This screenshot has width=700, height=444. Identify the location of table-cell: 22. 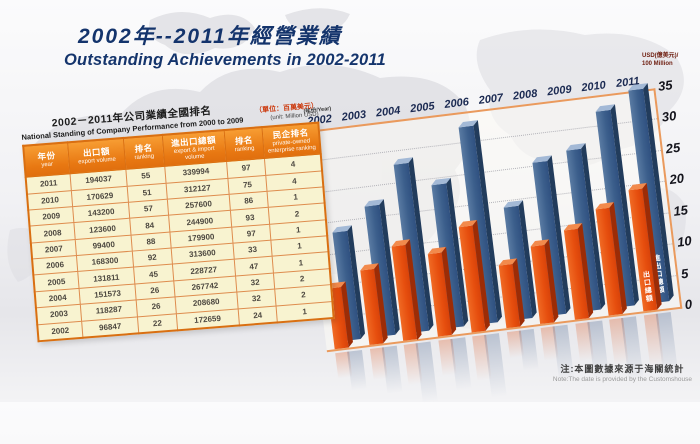
(157, 323).